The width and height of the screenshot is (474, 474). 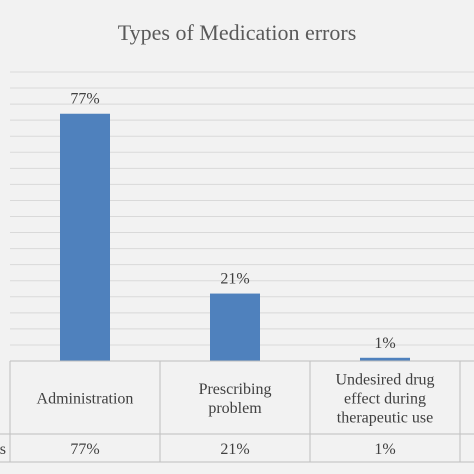 What do you see at coordinates (234, 449) in the screenshot?
I see `table-value: 21%` at bounding box center [234, 449].